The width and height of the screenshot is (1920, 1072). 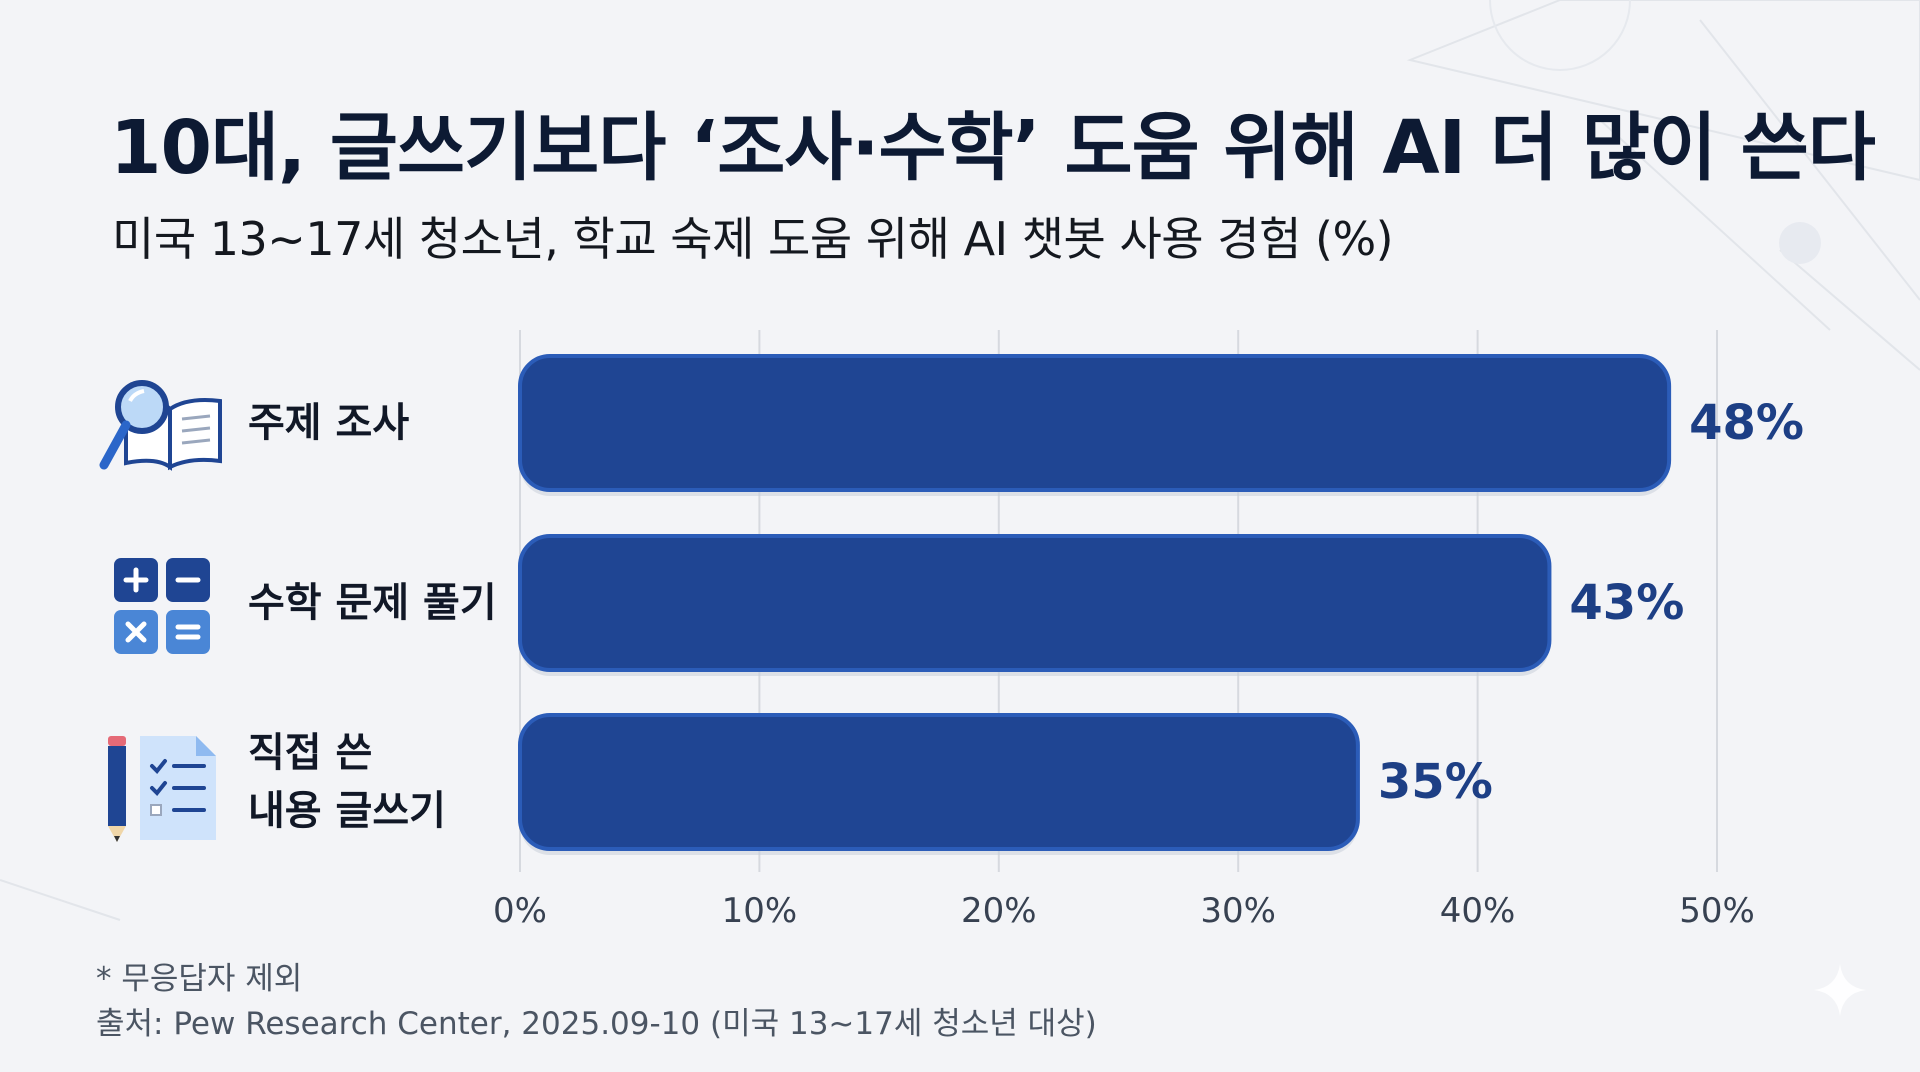 What do you see at coordinates (160, 425) in the screenshot?
I see `magnifier-book-icon` at bounding box center [160, 425].